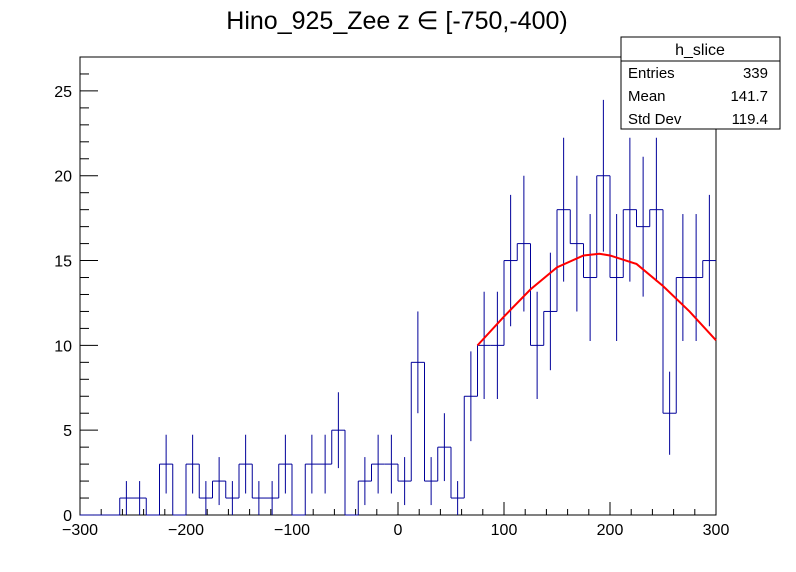 The width and height of the screenshot is (796, 572). I want to click on chart-title: Hino_925_Zee z ∈ [-750,-400), so click(396, 21).